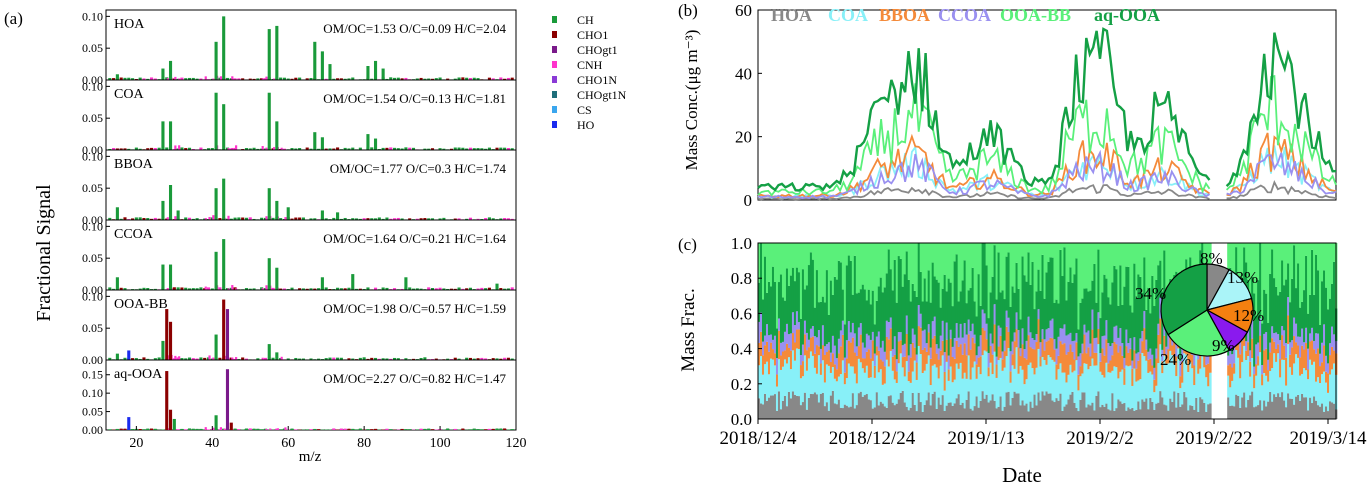 This screenshot has height=493, width=1369. I want to click on y-tick-label: 0.00, so click(92, 80).